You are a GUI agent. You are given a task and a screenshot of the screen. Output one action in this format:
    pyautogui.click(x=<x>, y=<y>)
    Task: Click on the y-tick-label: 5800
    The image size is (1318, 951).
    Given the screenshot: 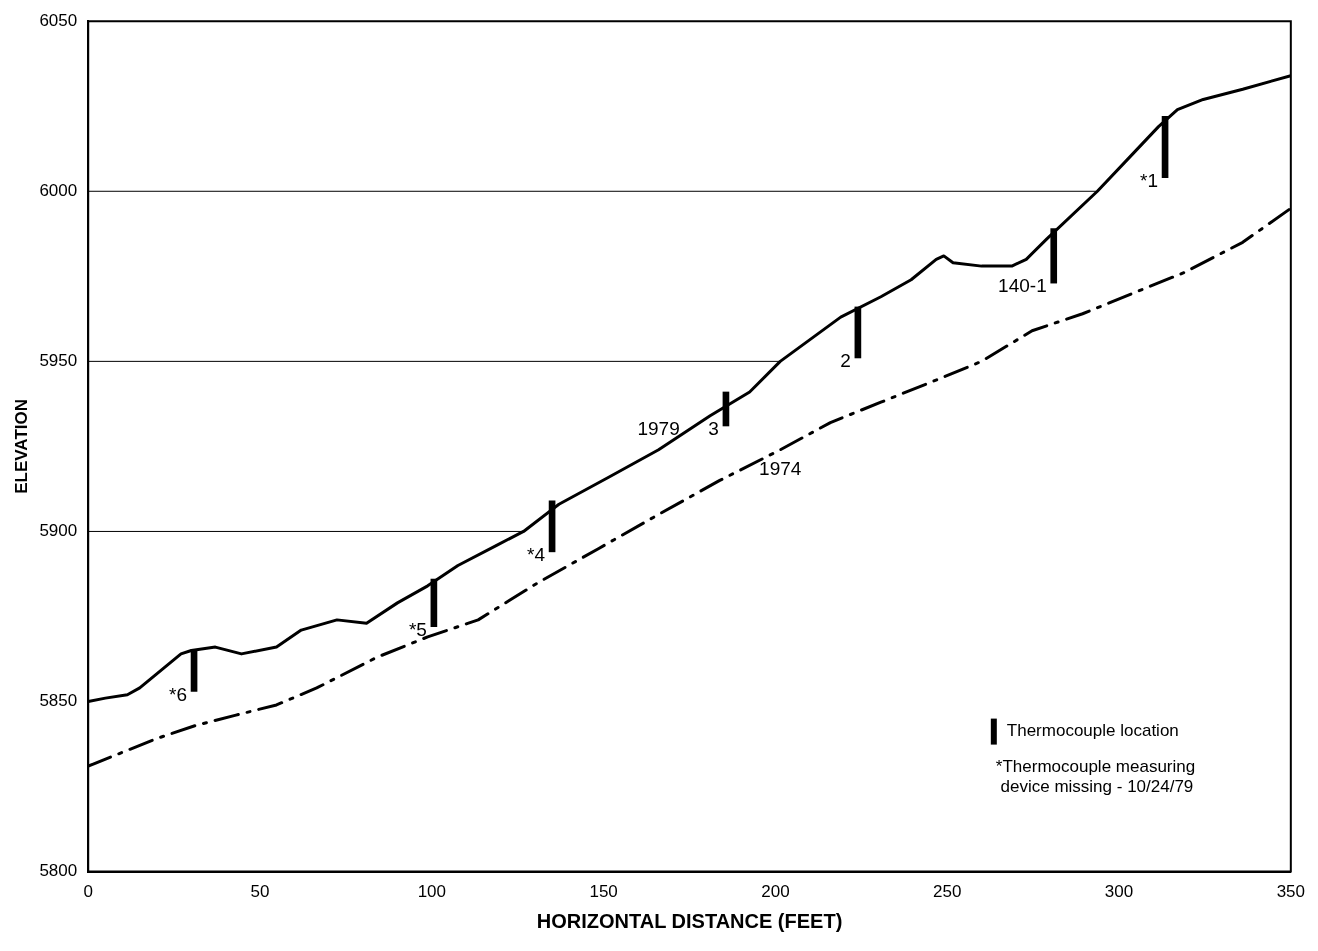 What is the action you would take?
    pyautogui.click(x=58, y=871)
    